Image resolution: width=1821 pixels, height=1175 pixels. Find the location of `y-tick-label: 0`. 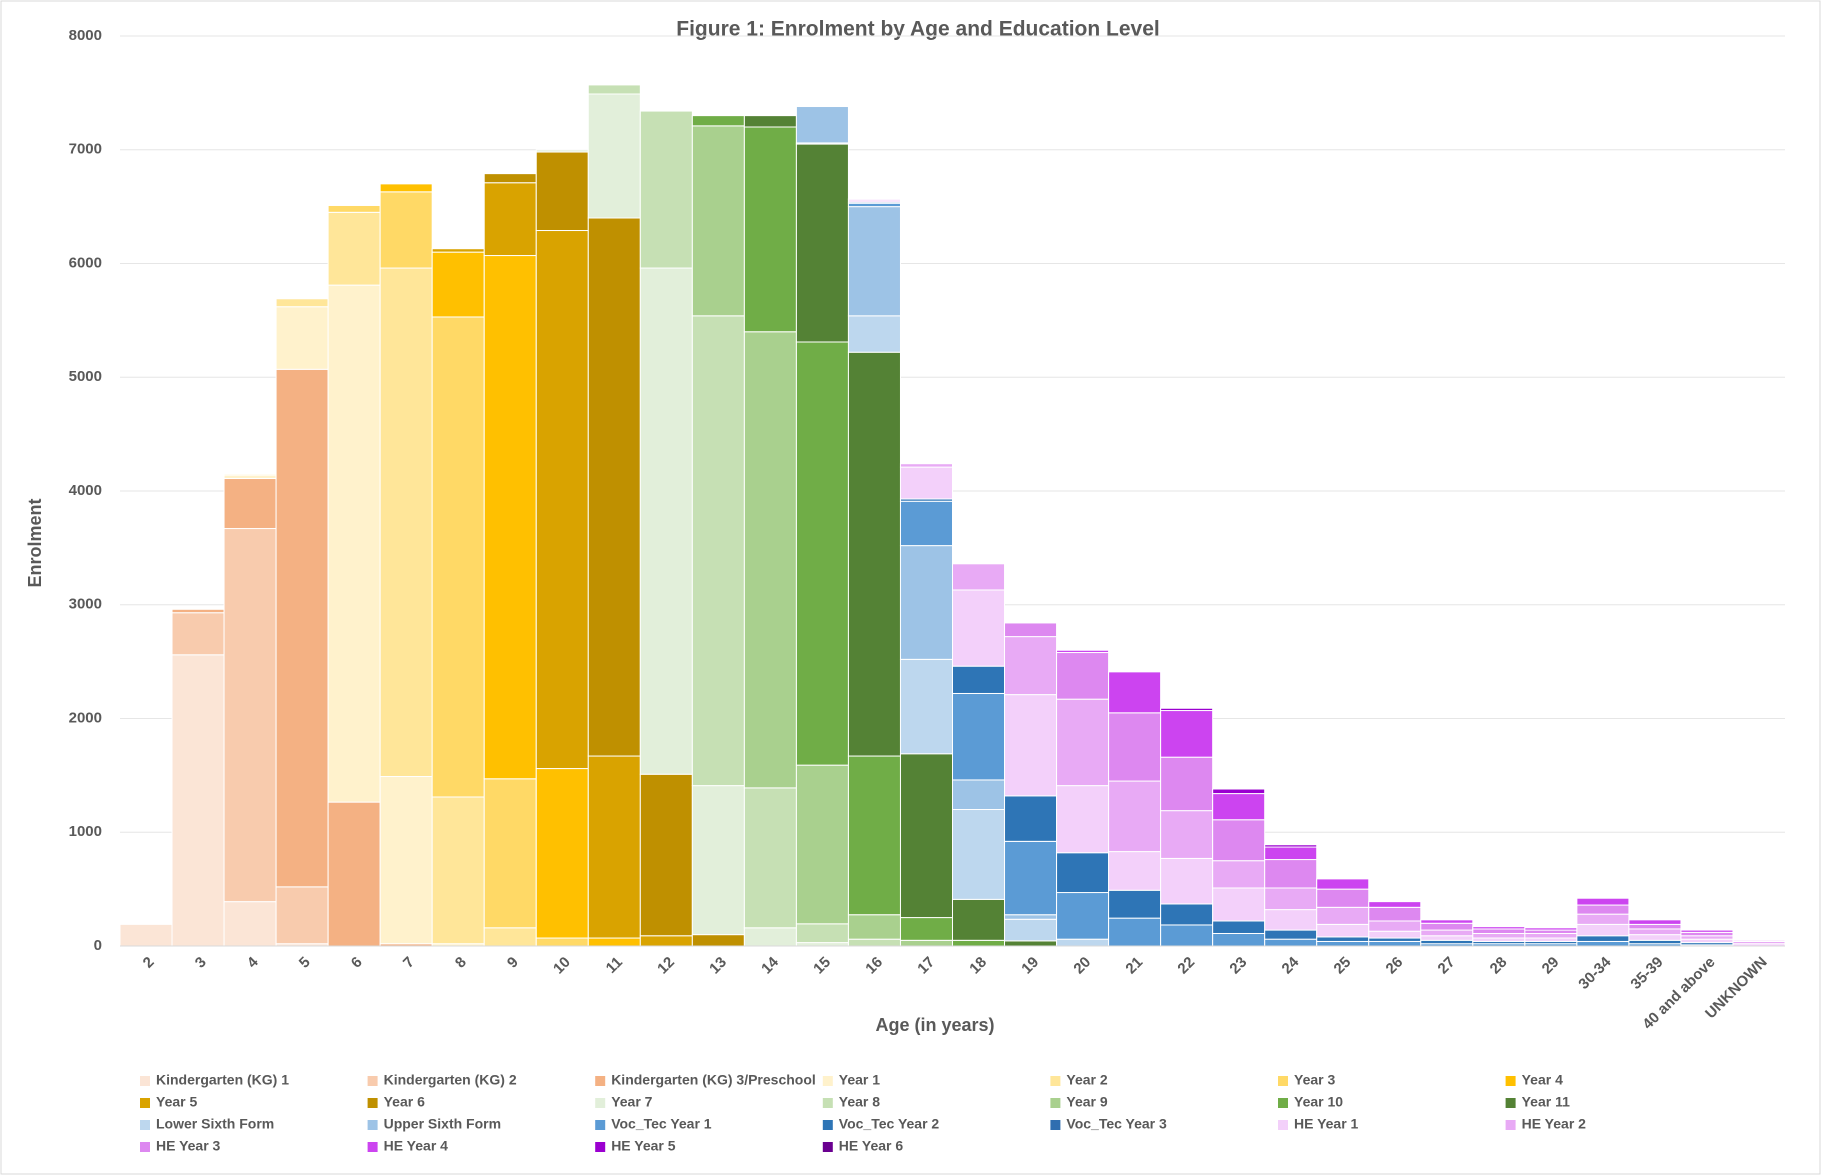

y-tick-label: 0 is located at coordinates (98, 945).